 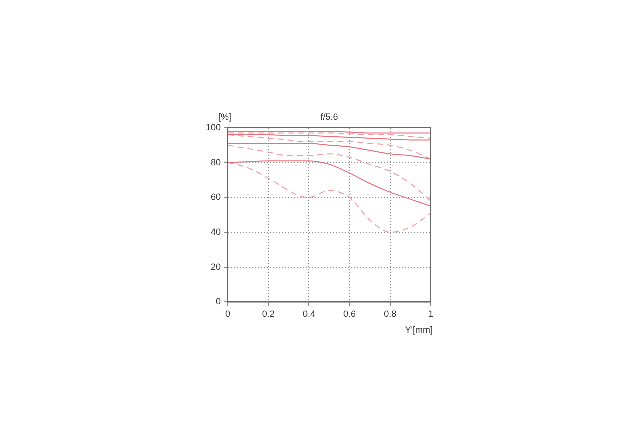 I want to click on y-axis-title: [%], so click(x=225, y=117).